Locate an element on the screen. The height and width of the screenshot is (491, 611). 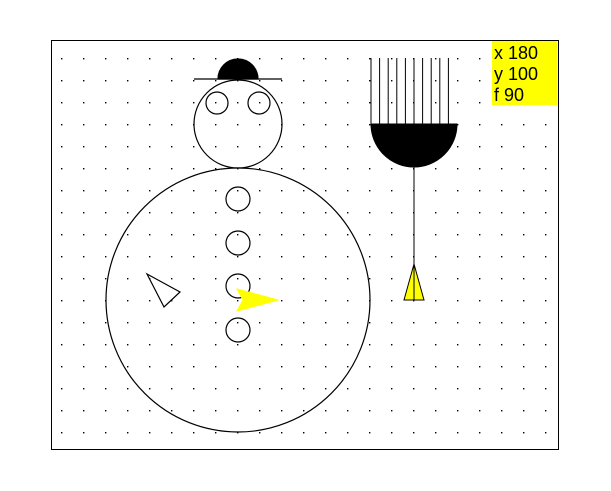
turtle-triangle-icon is located at coordinates (258, 300).